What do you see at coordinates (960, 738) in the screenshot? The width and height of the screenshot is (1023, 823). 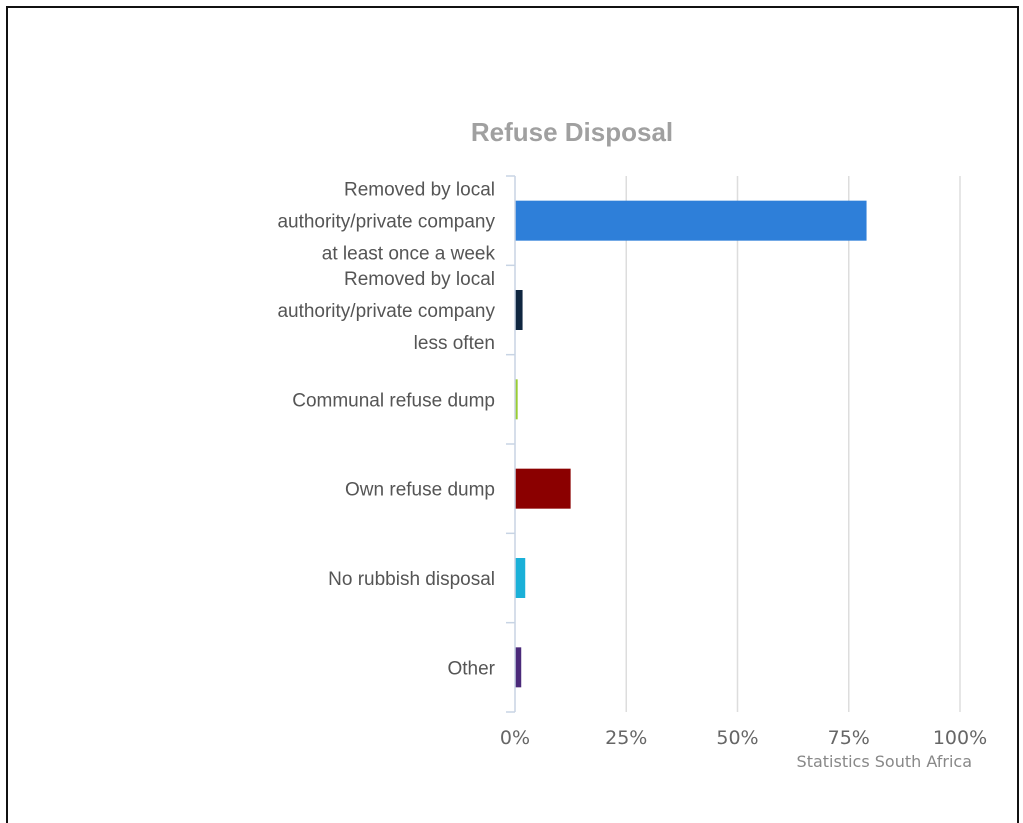 I see `x-tick-label: 100%` at bounding box center [960, 738].